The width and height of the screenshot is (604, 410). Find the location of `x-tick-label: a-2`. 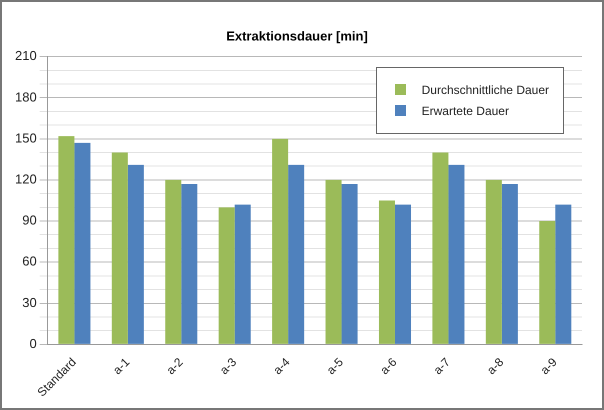

x-tick-label: a-2 is located at coordinates (175, 366).